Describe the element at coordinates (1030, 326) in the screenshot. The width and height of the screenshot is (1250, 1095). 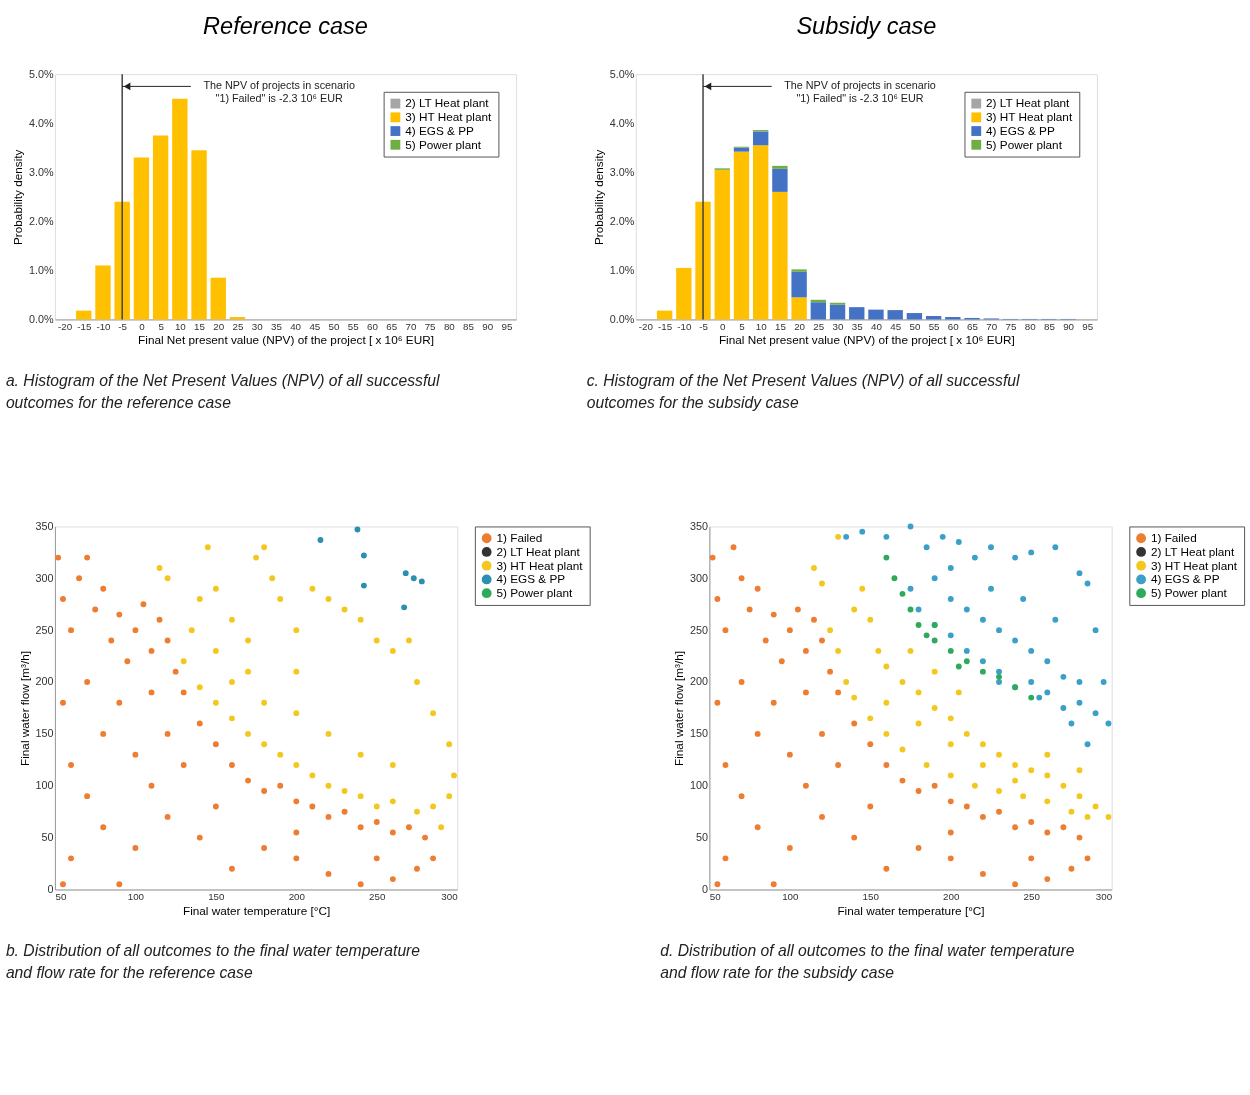
I see `x-tick-label: 80` at that location.